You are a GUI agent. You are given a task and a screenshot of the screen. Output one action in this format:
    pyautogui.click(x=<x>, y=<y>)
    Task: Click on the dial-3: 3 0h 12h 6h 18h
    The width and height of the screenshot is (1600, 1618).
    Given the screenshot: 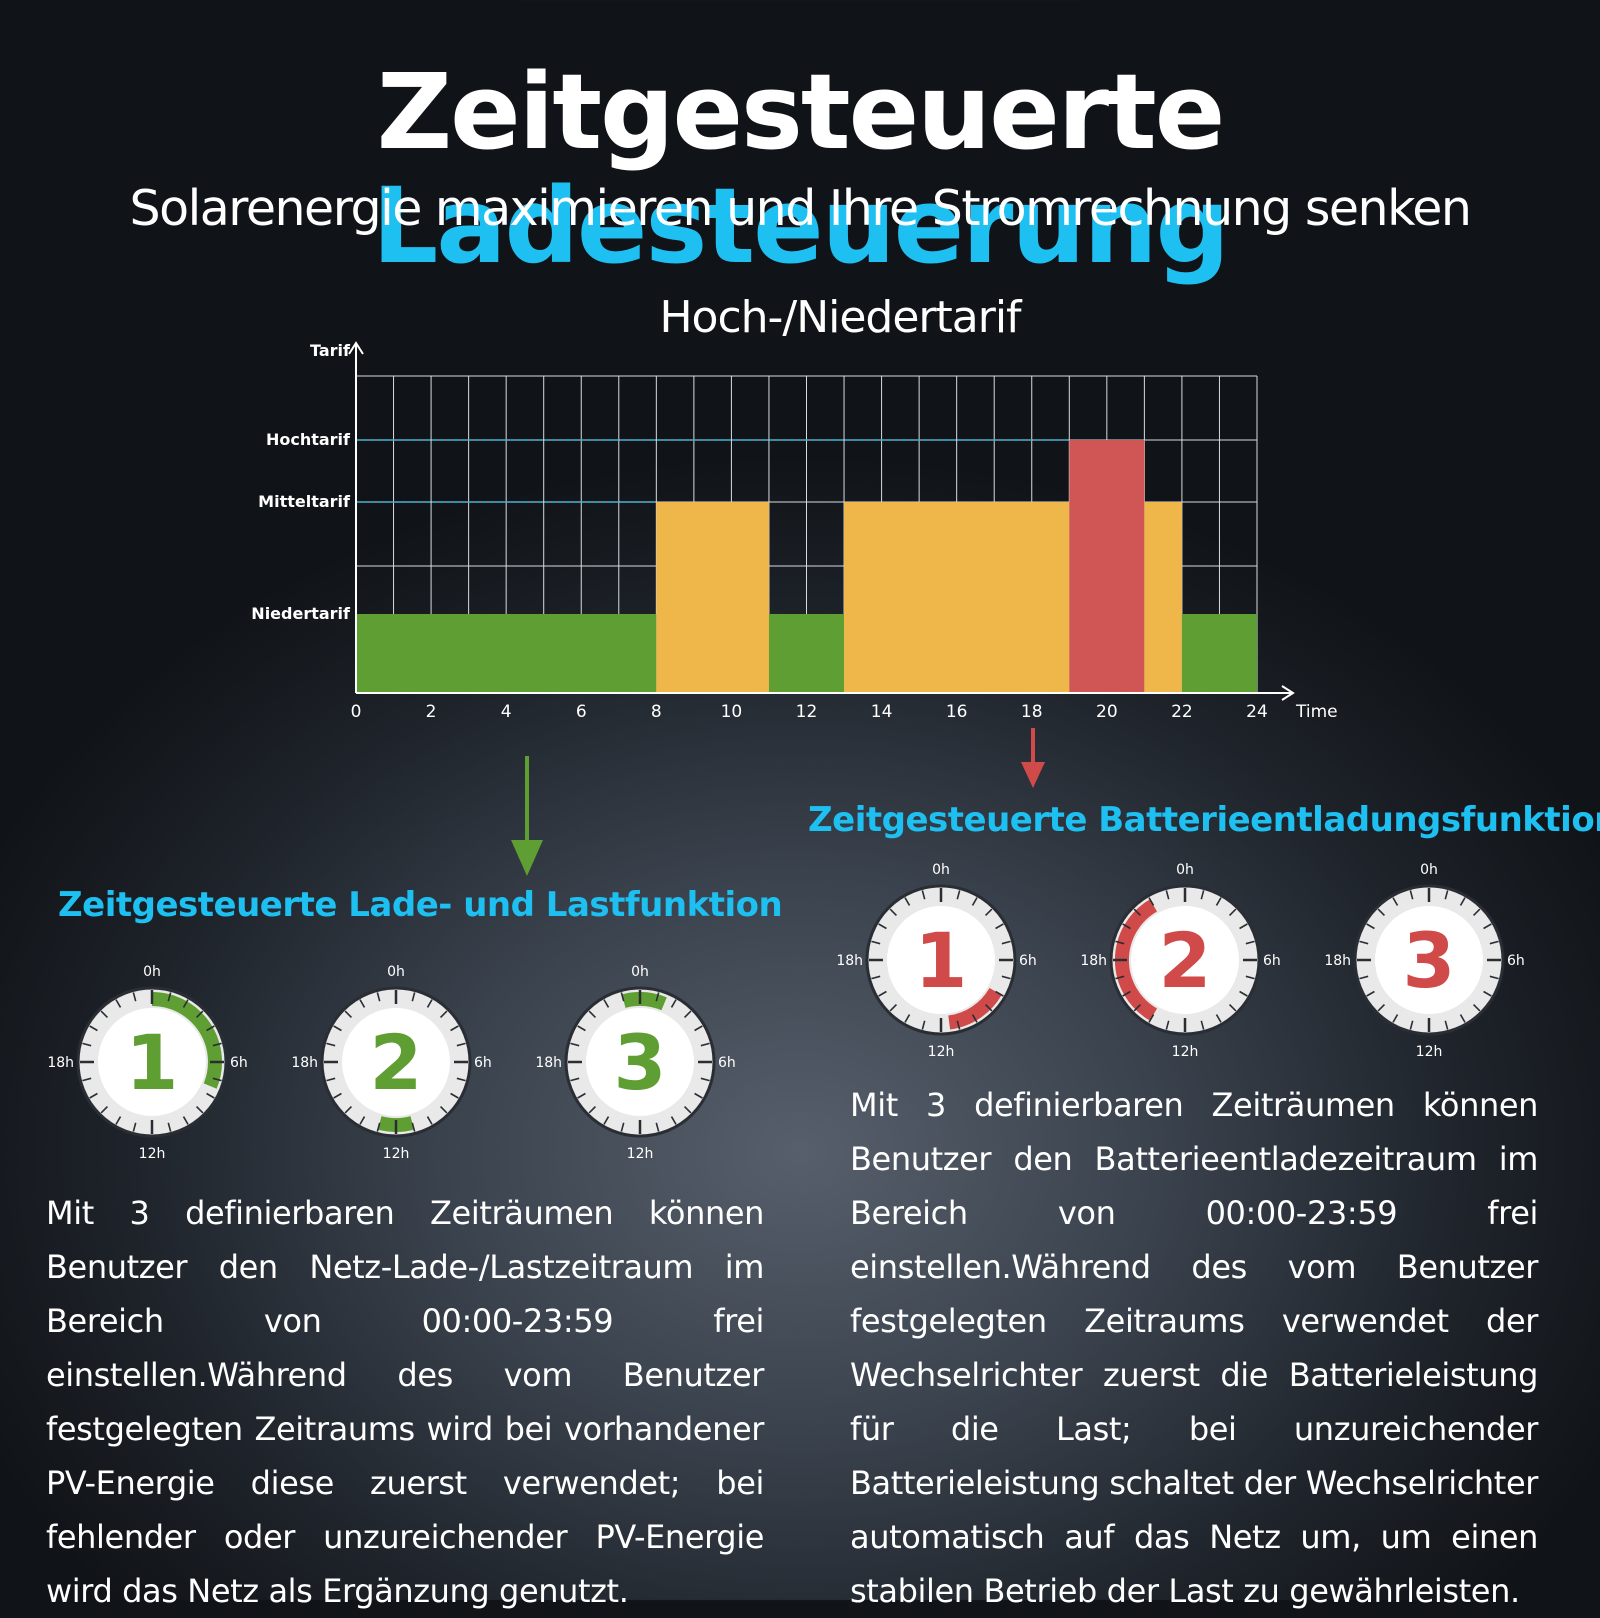 What is the action you would take?
    pyautogui.click(x=1424, y=961)
    